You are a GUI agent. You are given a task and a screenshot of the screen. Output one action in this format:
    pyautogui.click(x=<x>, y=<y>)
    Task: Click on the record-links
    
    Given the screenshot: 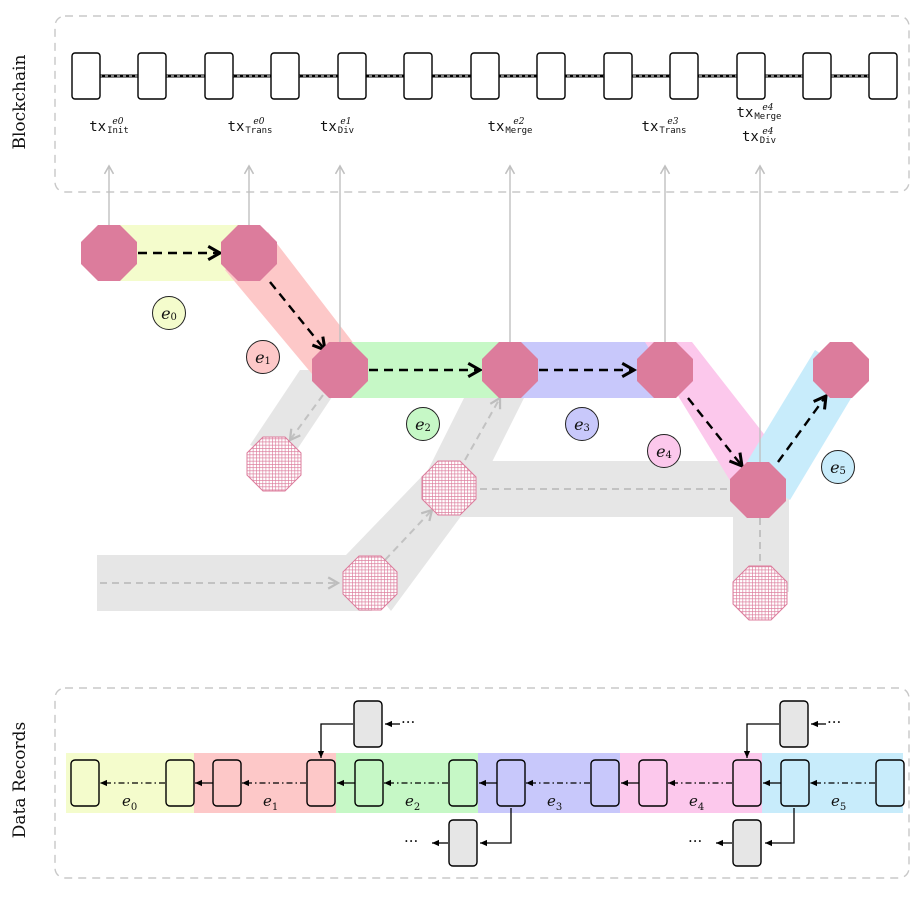 What is the action you would take?
    pyautogui.click(x=487, y=783)
    